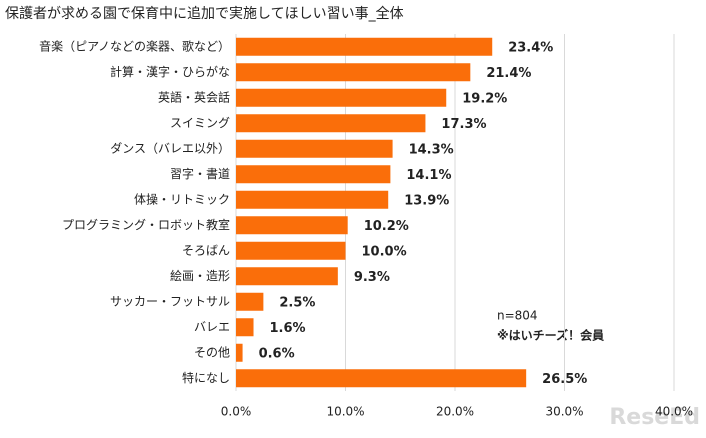  I want to click on watermark: ReseEd, so click(654, 417).